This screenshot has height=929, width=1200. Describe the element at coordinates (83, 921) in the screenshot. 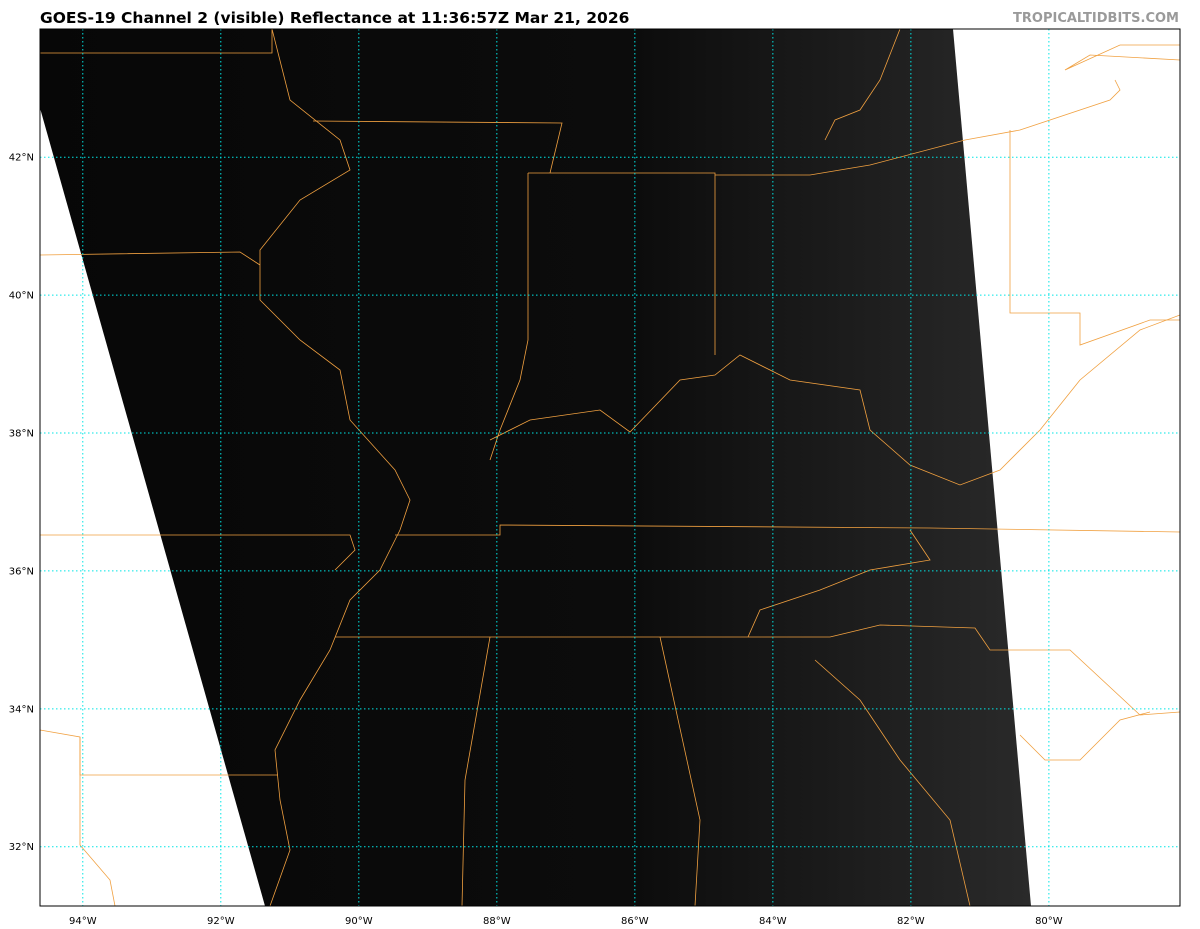

I see `lon-tick-label: 94°W` at that location.